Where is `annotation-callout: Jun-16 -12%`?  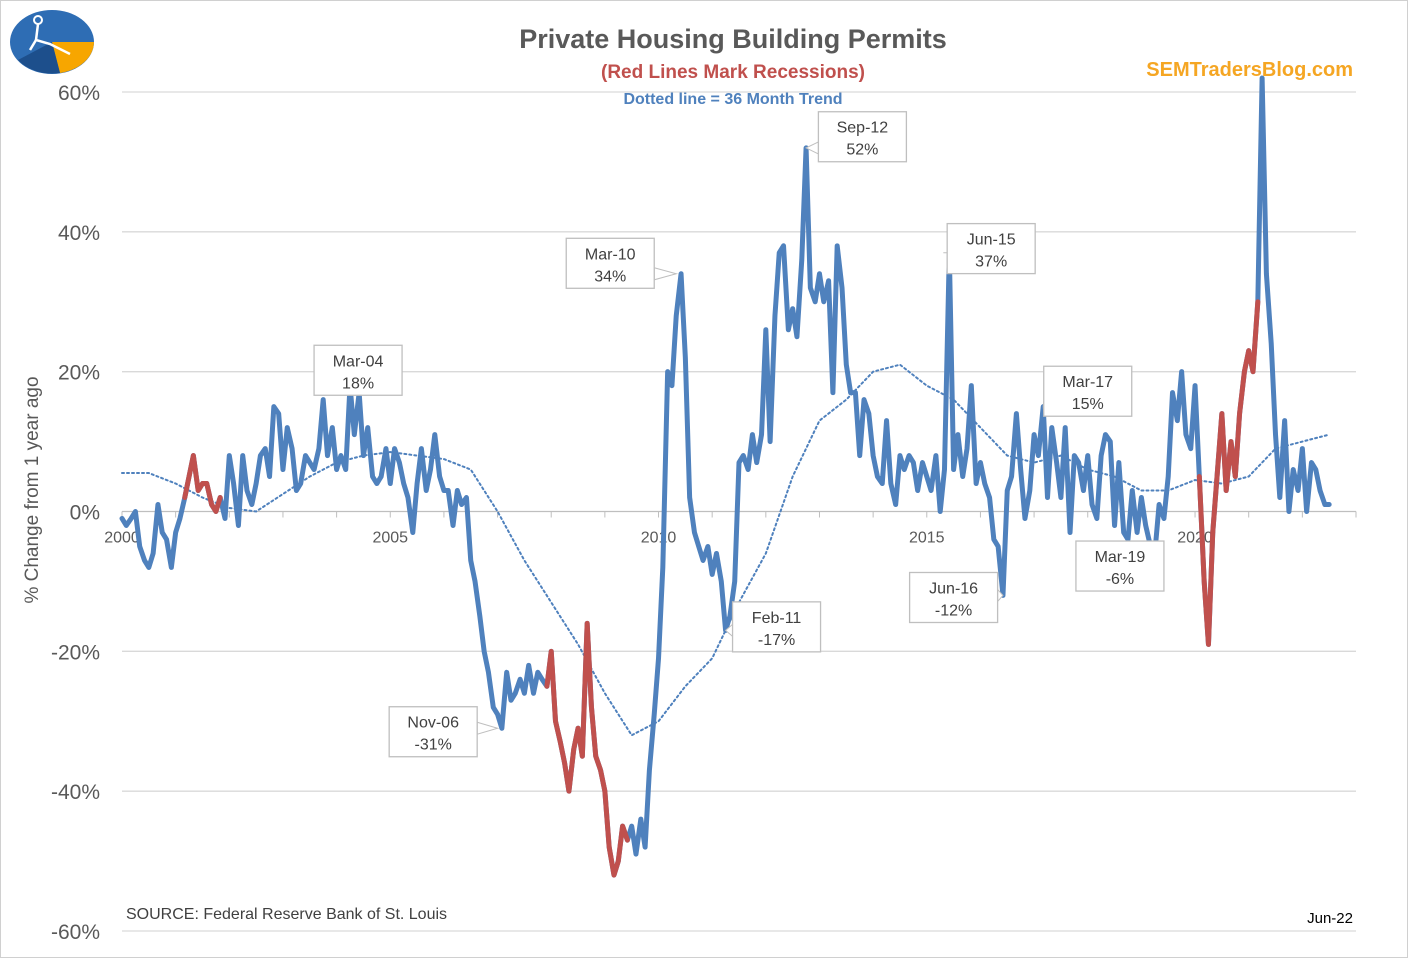
annotation-callout: Jun-16 -12% is located at coordinates (956, 597).